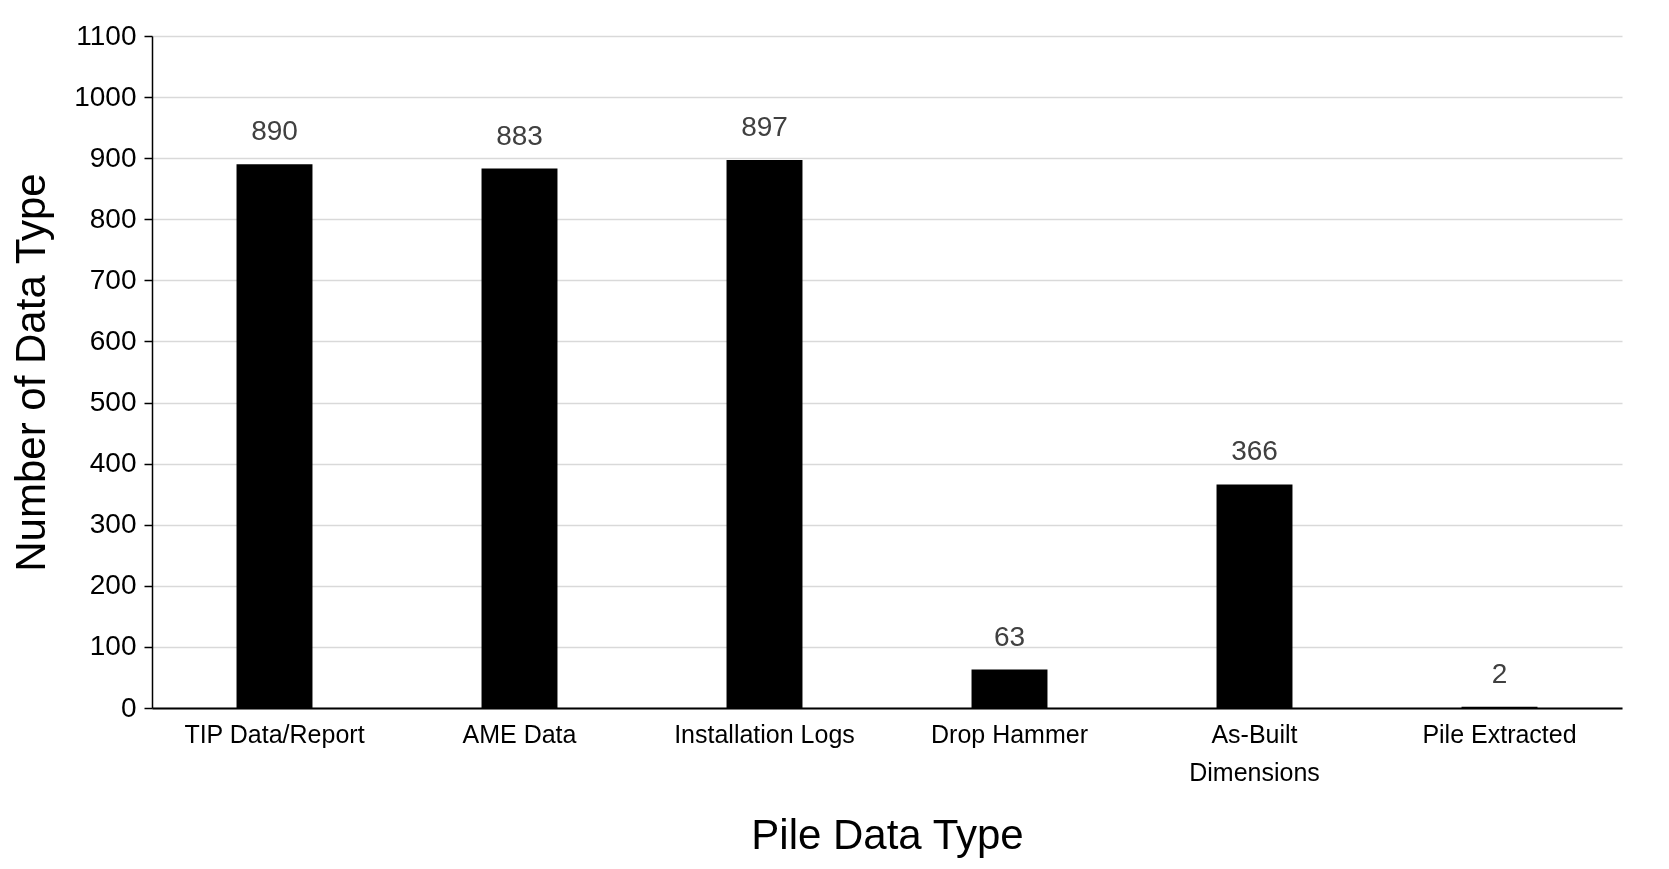  What do you see at coordinates (1009, 733) in the screenshot?
I see `x-tick-label: Drop Hammer` at bounding box center [1009, 733].